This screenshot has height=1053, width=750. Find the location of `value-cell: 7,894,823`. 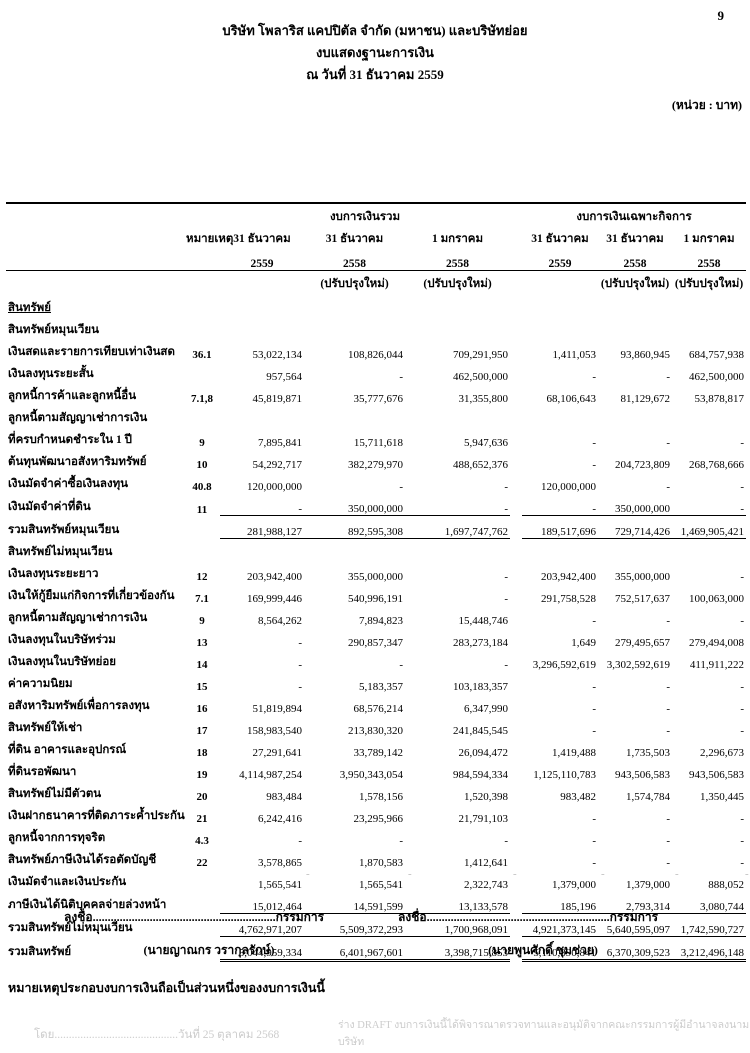

value-cell: 7,894,823 is located at coordinates (381, 621).